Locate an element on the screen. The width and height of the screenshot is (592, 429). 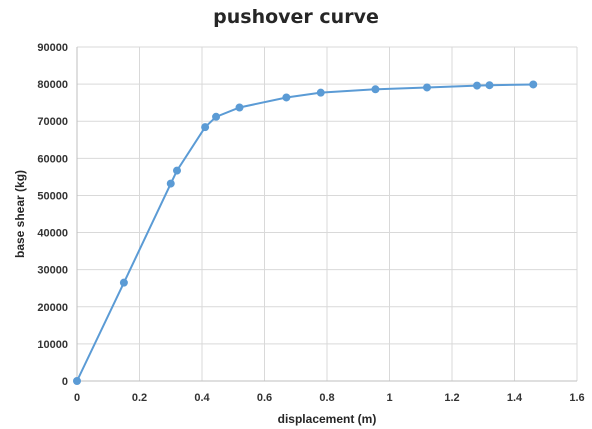
x-tick-label: 0.4 is located at coordinates (202, 398).